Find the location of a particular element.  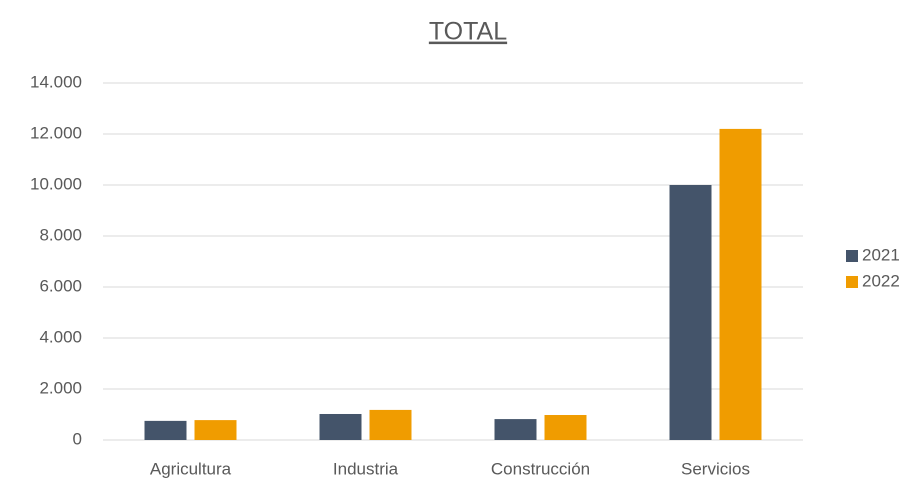

x-tick-label: Construcción is located at coordinates (540, 468).